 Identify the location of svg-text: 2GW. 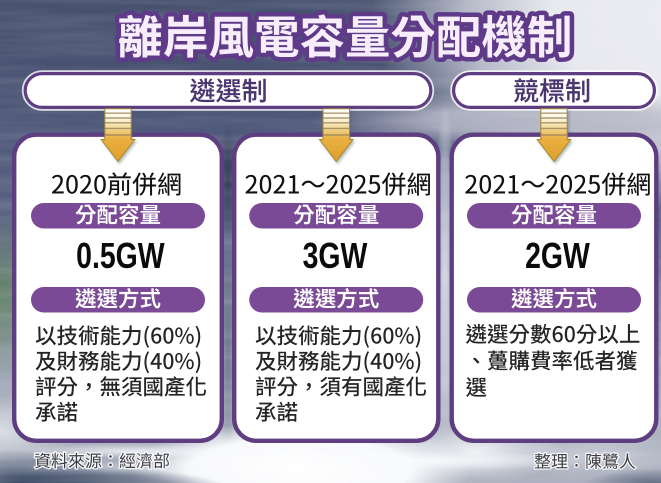
(557, 256).